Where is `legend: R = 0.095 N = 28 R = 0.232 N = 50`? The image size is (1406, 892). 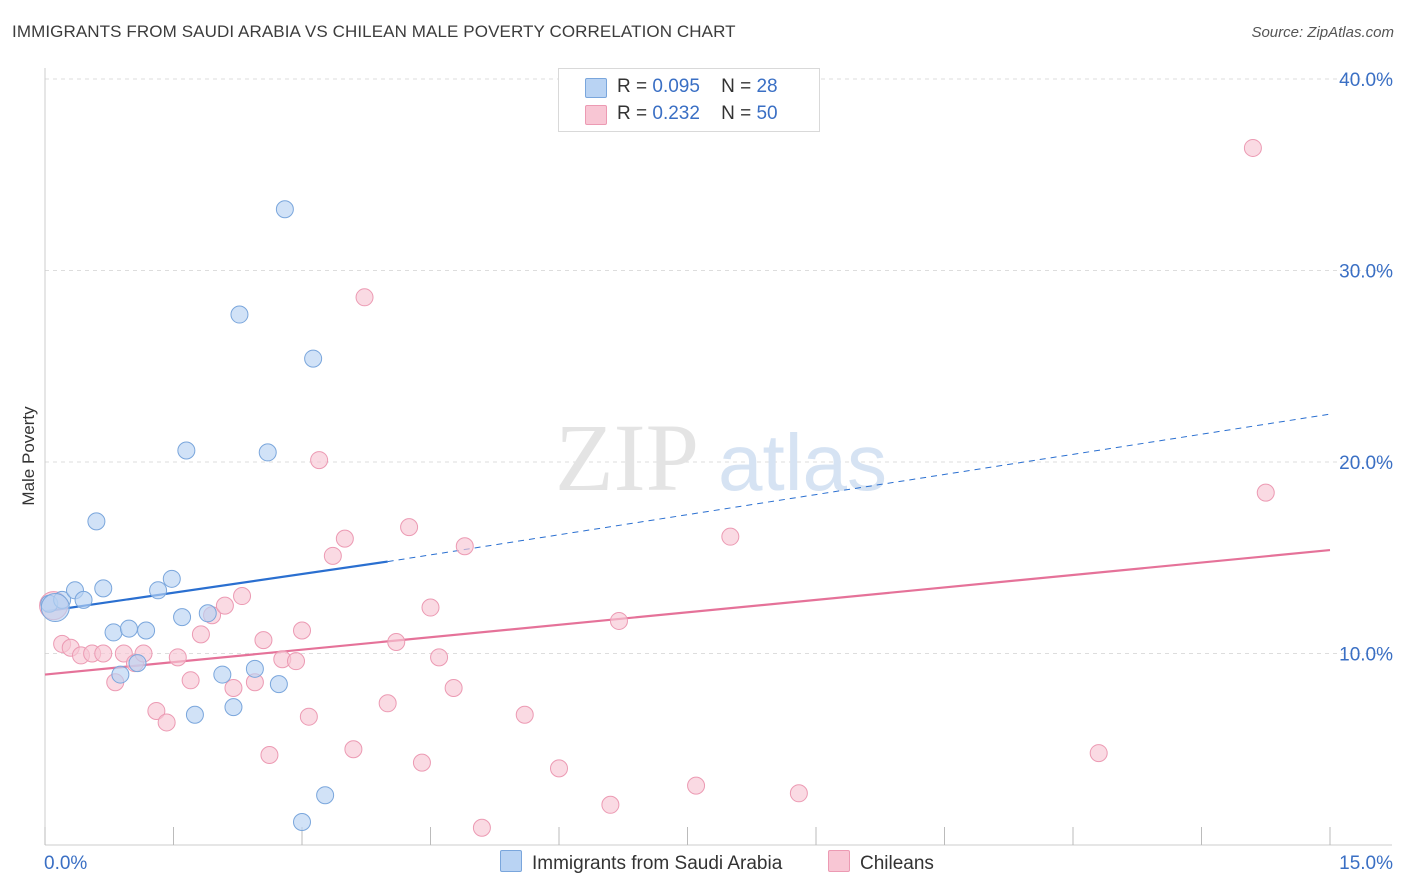
legend: R = 0.095 N = 28 R = 0.232 N = 50 is located at coordinates (689, 100).